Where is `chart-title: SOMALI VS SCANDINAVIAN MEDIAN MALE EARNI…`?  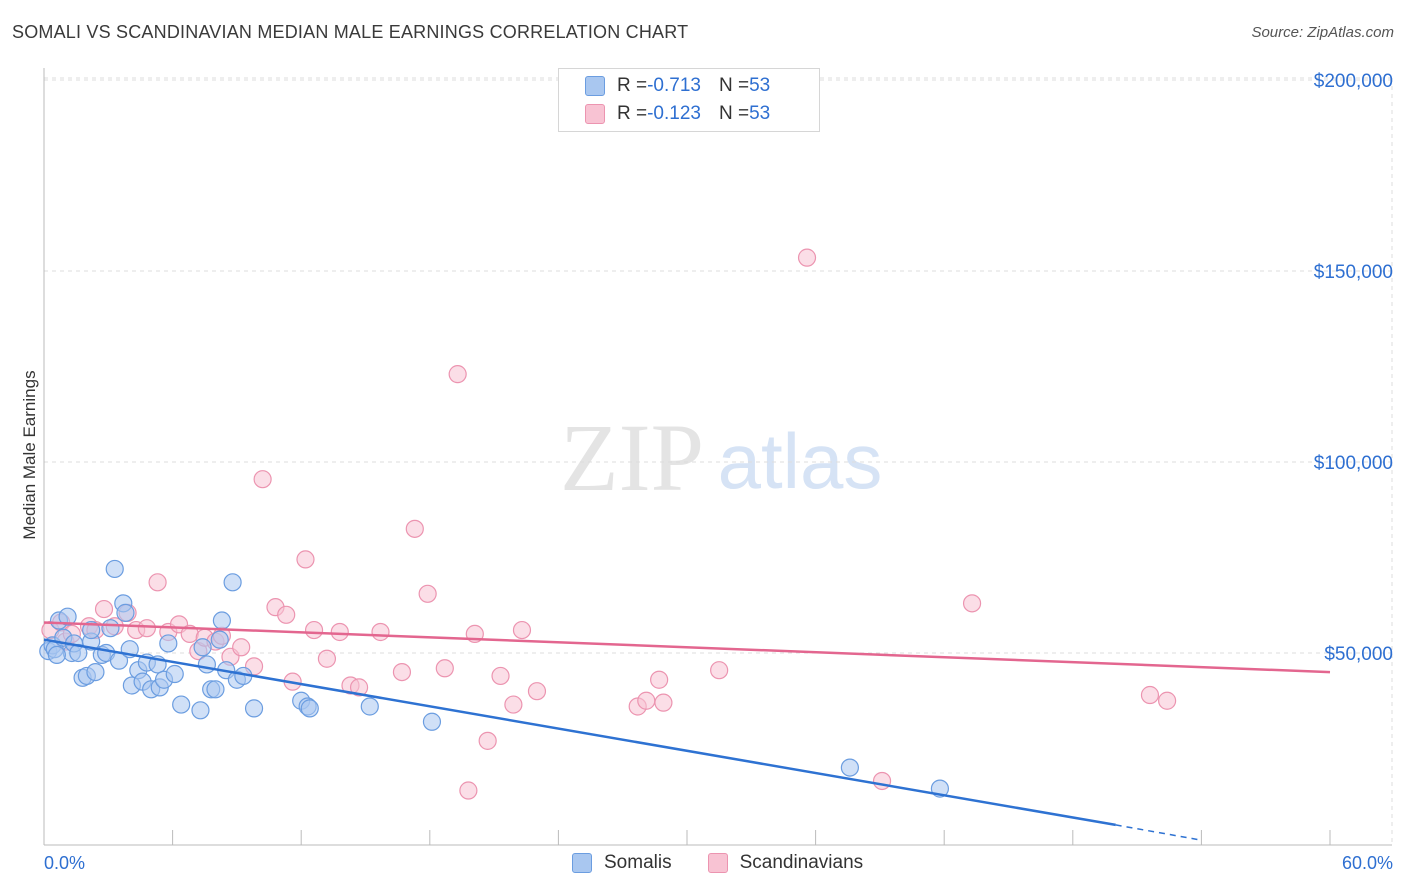
chart-title: SOMALI VS SCANDINAVIAN MEDIAN MALE EARNI… is located at coordinates (350, 32).